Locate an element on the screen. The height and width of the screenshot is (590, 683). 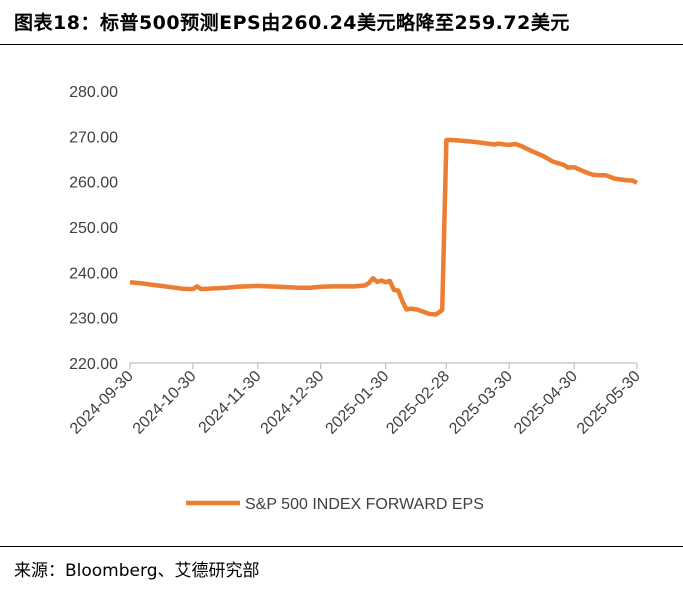
chart-title: 图表18：标普500预测EPS由260.24美元略降至259.72美元 is located at coordinates (292, 23).